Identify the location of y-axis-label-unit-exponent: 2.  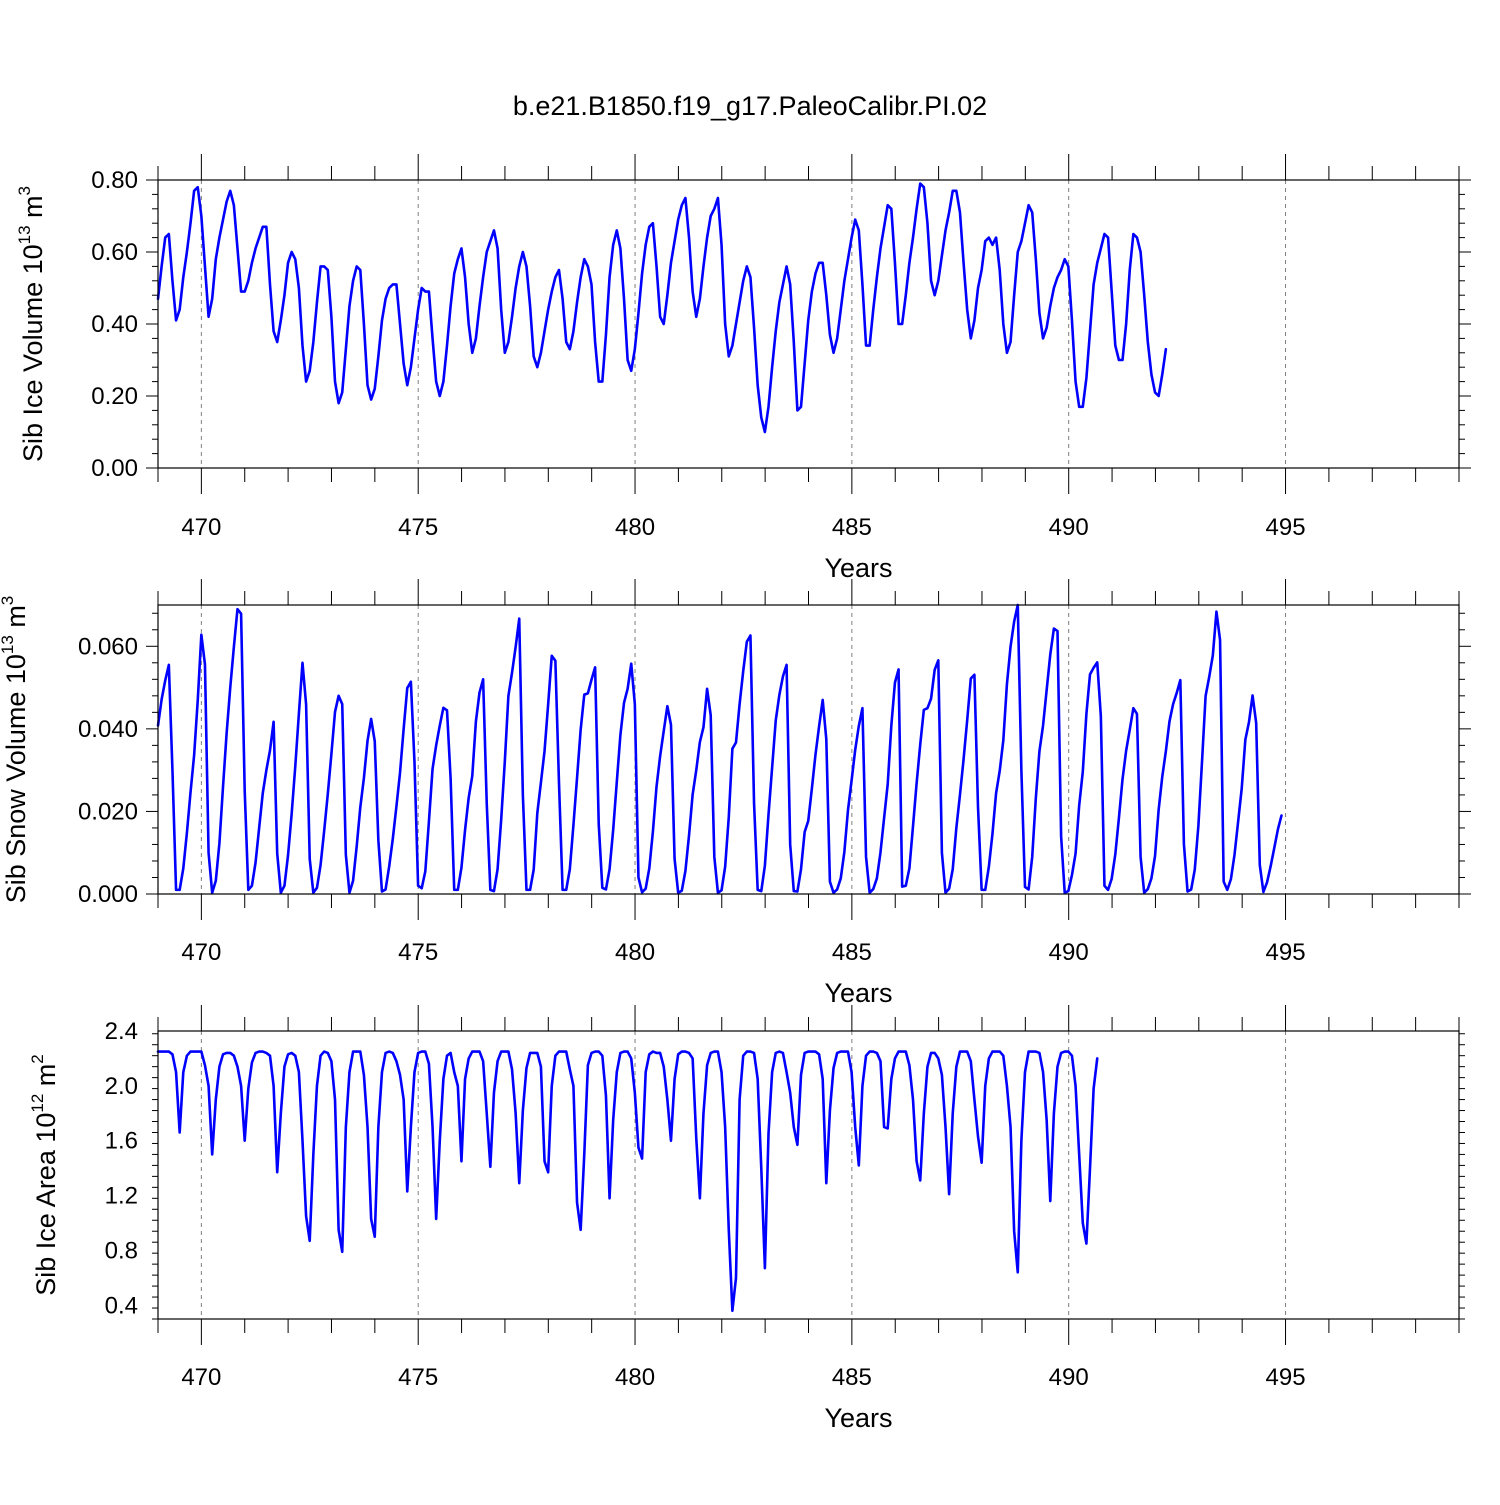
(37, 1058).